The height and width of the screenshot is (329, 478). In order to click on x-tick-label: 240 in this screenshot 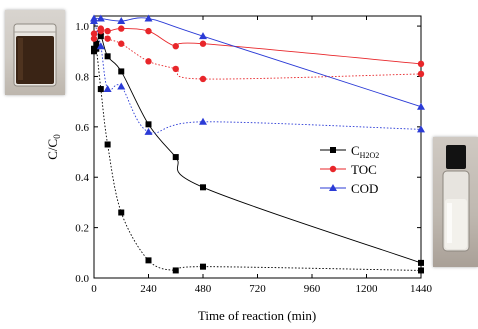, I will do `click(148, 289)`.